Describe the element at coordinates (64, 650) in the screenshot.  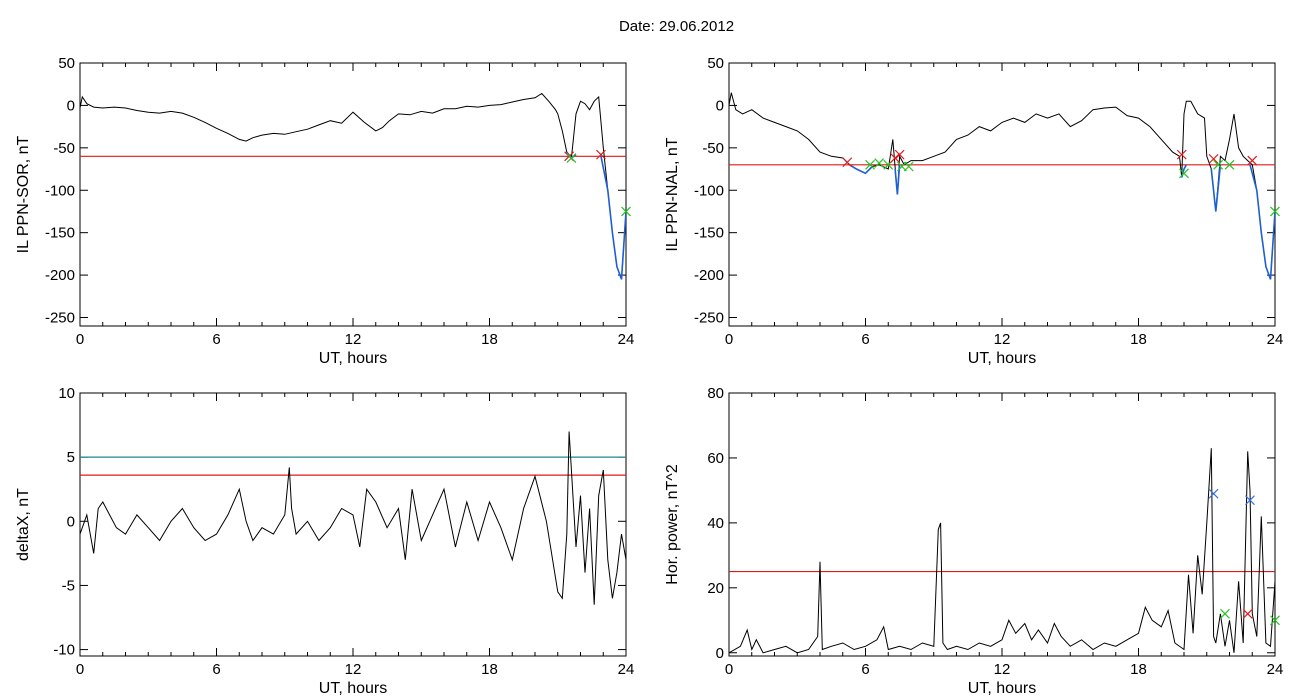
I see `y-tick-label: -10` at that location.